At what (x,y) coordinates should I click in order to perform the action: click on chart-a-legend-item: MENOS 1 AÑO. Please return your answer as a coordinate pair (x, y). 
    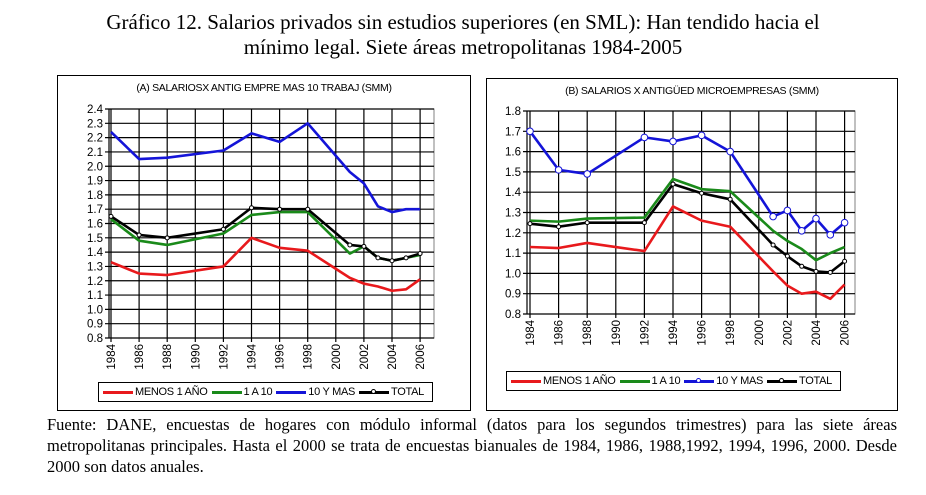
    Looking at the image, I should click on (155, 392).